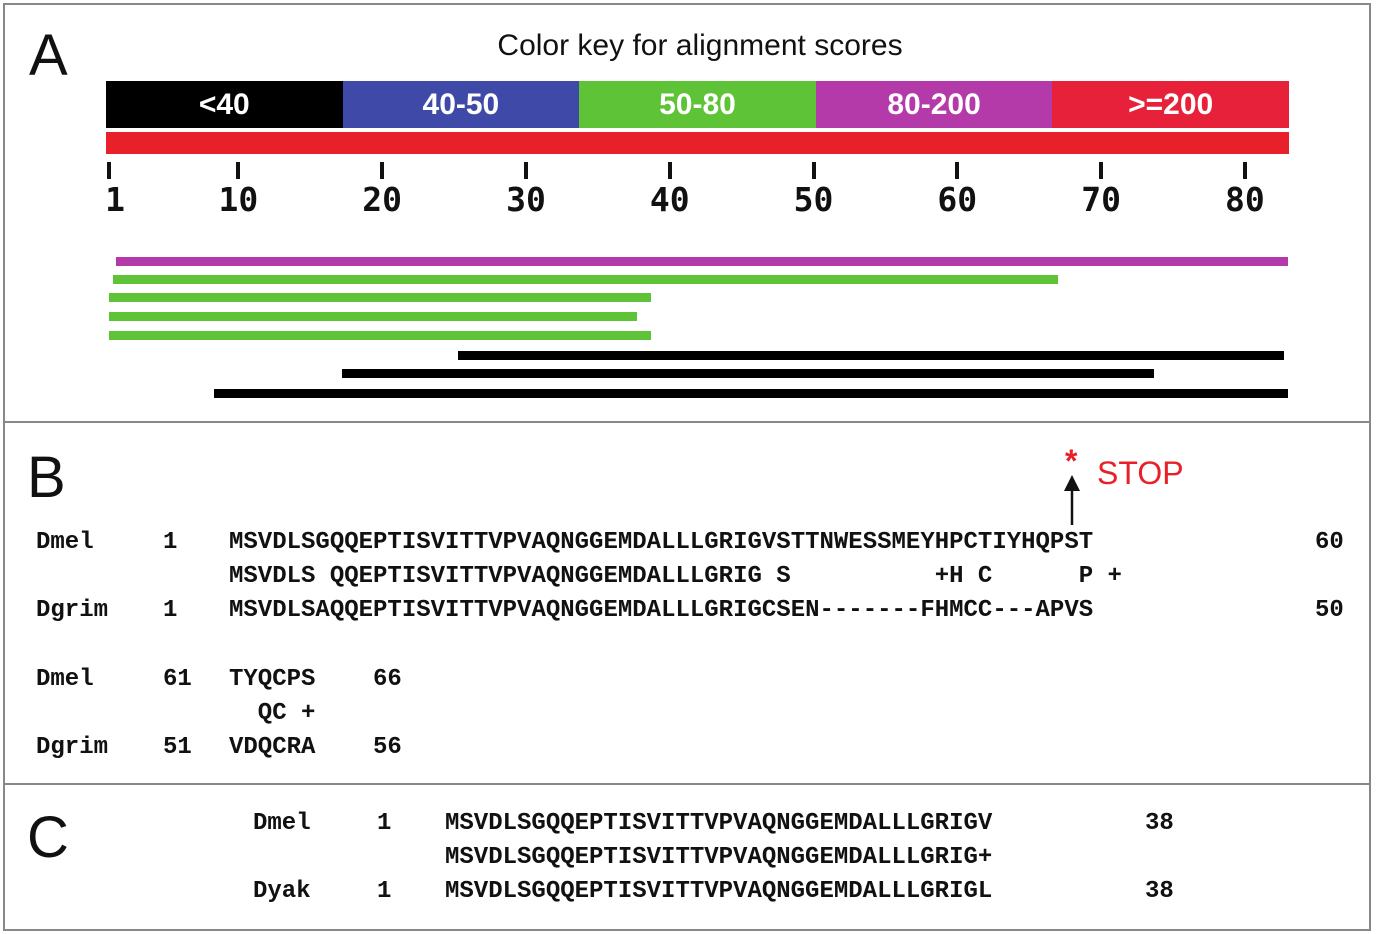  Describe the element at coordinates (934, 104) in the screenshot. I see `color-key-segment-80-200: 80-200` at that location.